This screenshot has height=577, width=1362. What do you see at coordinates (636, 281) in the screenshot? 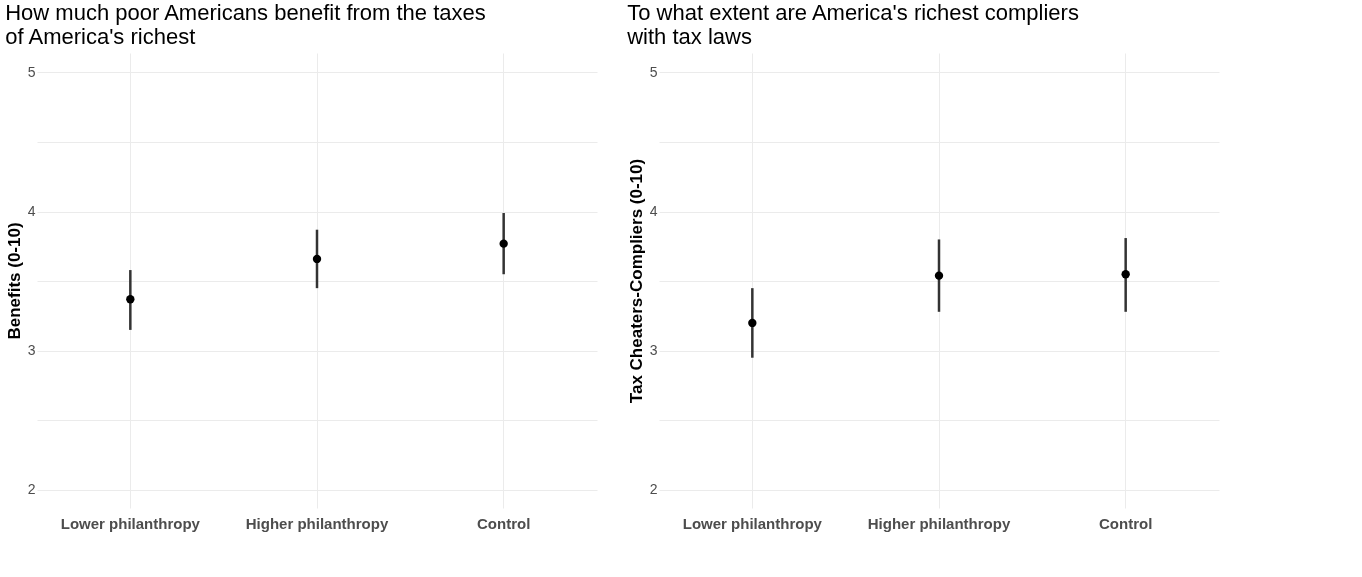
I see `y-axis-title: Tax Cheaters-Compliers (0-10)` at bounding box center [636, 281].